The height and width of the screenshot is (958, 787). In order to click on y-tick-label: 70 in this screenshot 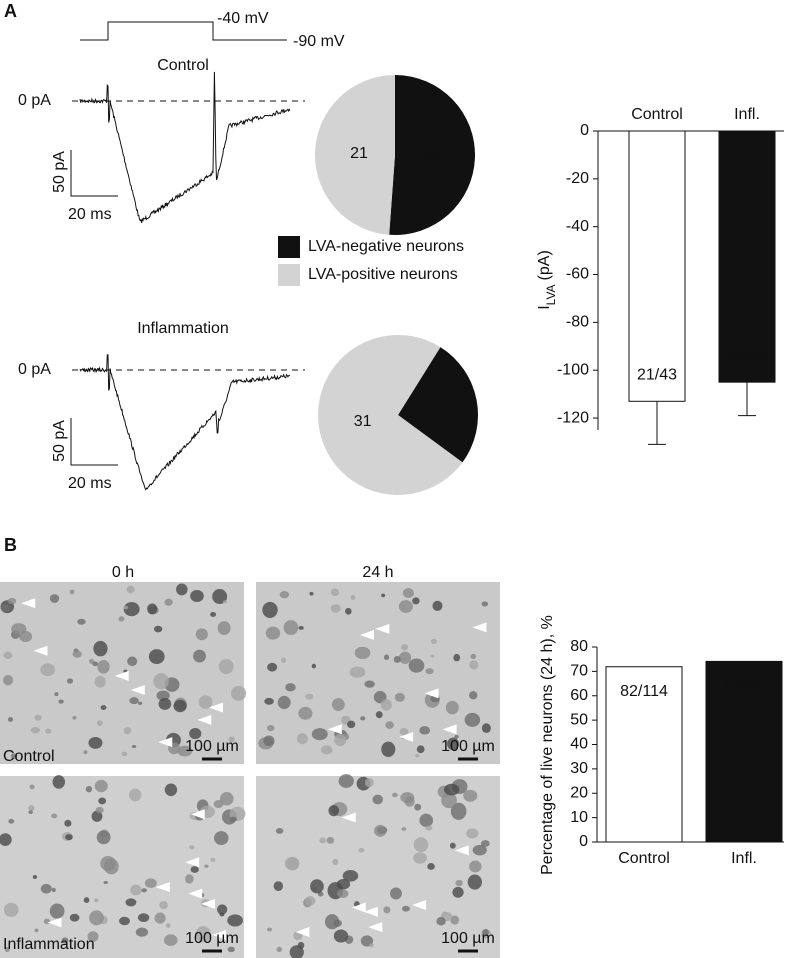, I will do `click(579, 671)`.